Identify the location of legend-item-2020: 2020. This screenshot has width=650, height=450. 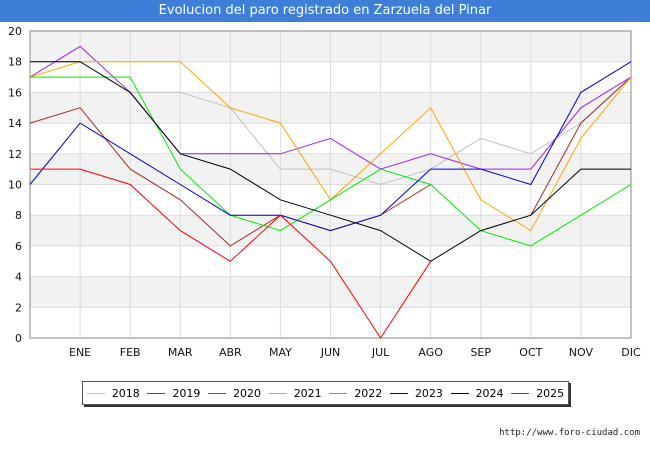
(234, 393).